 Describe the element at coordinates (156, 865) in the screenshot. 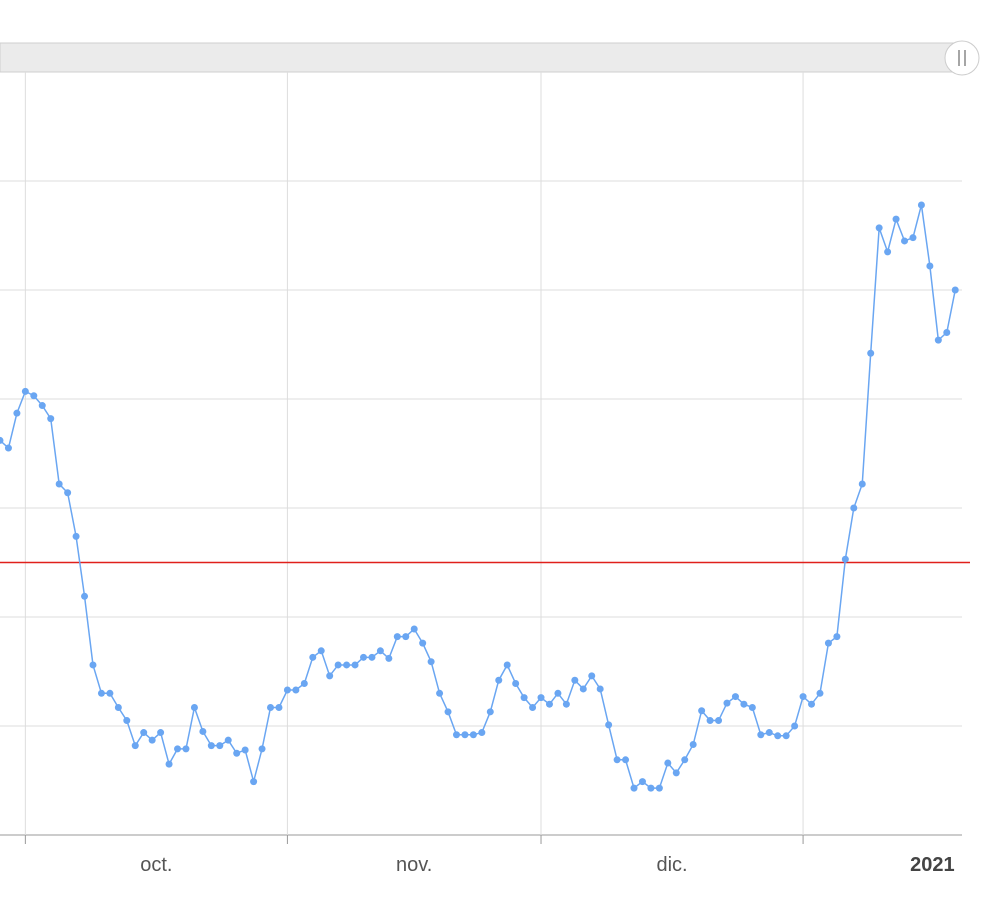

I see `x-tick-label: oct.` at that location.